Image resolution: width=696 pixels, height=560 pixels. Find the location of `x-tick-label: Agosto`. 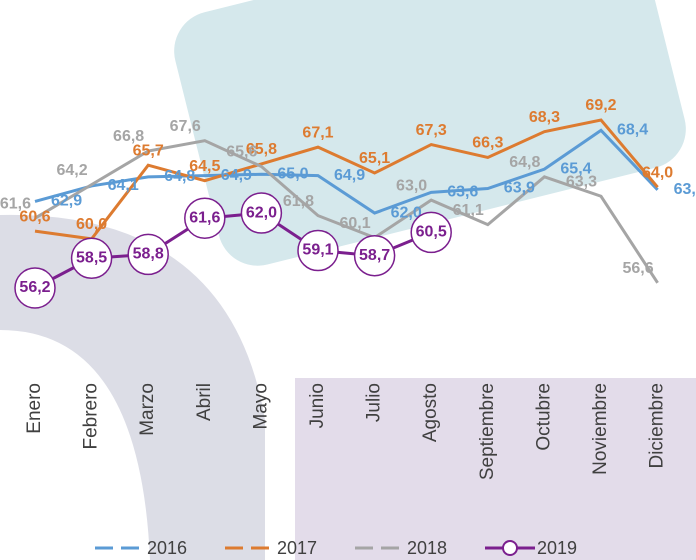

x-tick-label: Agosto is located at coordinates (430, 412).